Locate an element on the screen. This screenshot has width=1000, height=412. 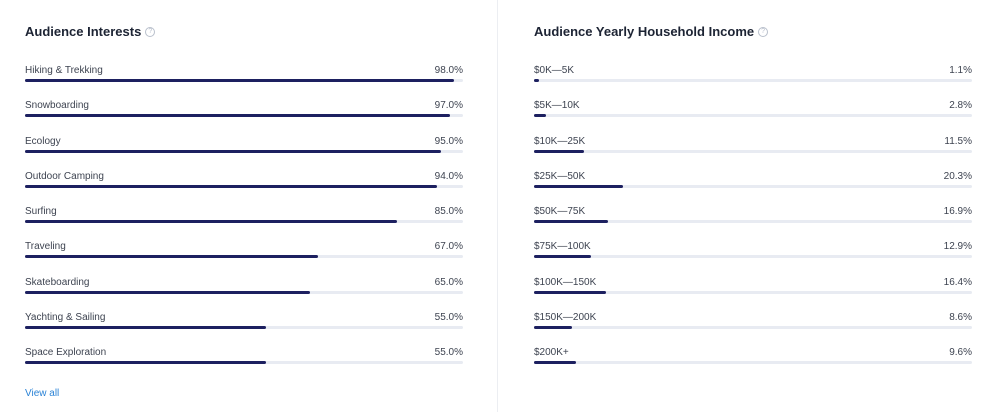
income-row-label: $5K—10K is located at coordinates (557, 106).